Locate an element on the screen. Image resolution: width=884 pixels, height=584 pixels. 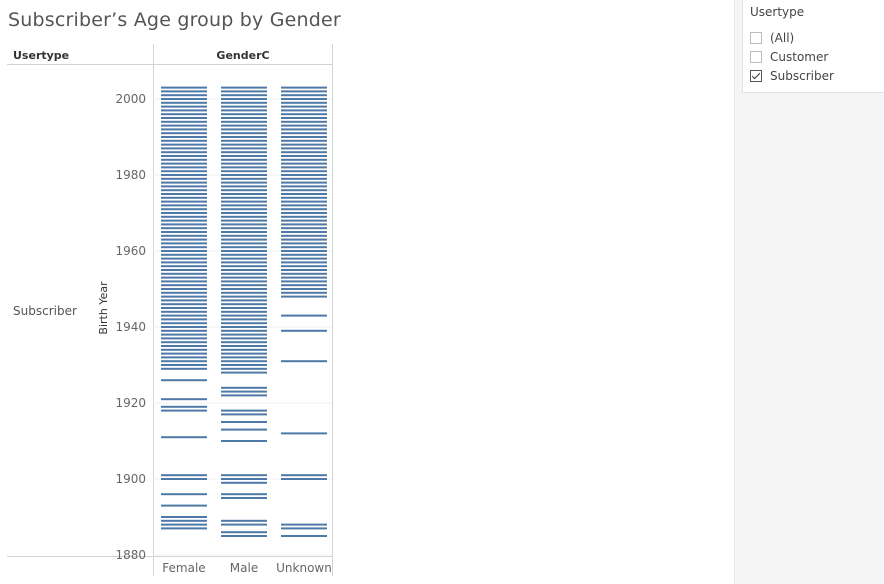
bar-female-1961 is located at coordinates (184, 247).